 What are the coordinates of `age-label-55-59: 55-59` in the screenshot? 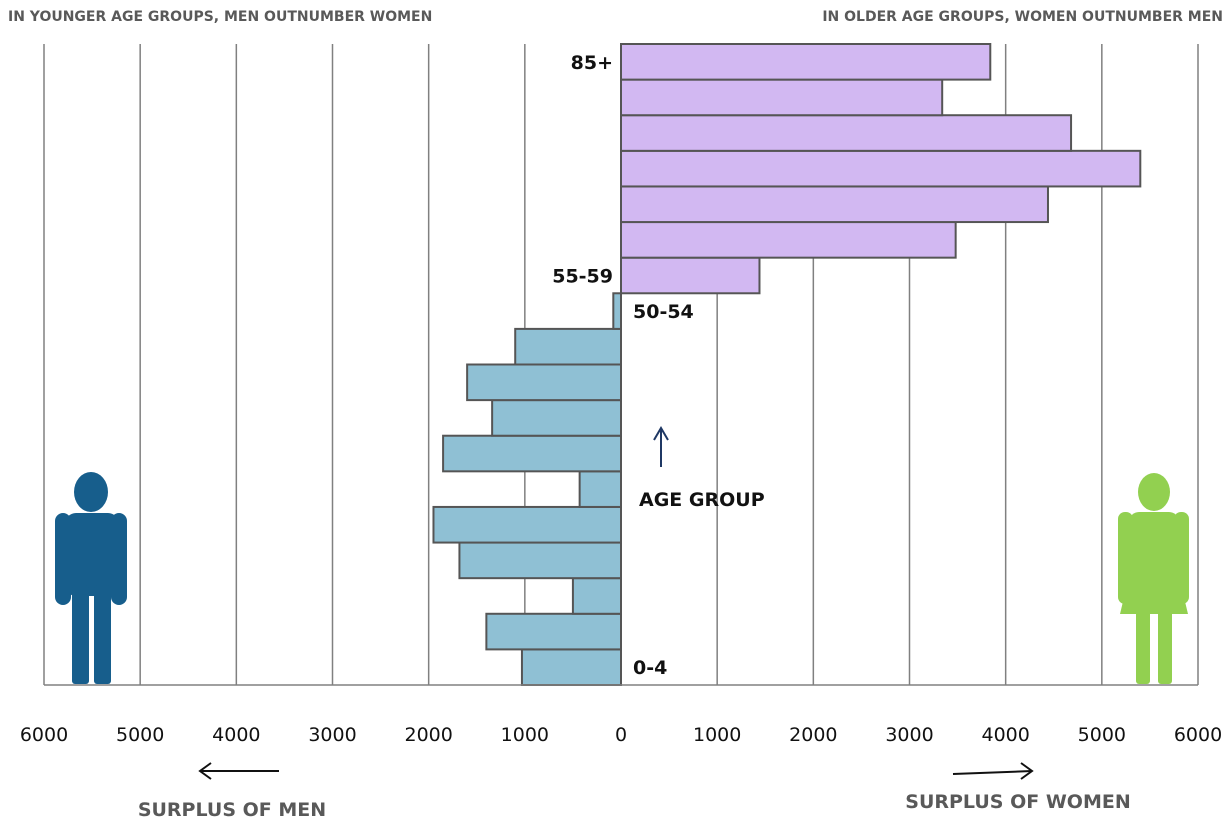 It's located at (582, 276).